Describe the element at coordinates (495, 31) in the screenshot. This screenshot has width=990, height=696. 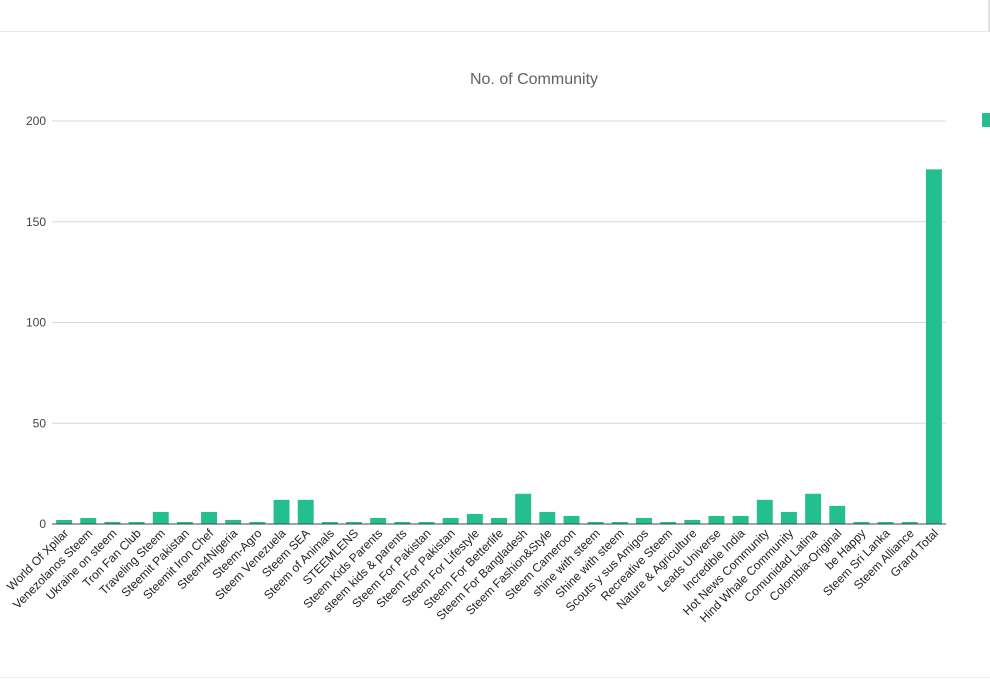
I see `top-divider` at that location.